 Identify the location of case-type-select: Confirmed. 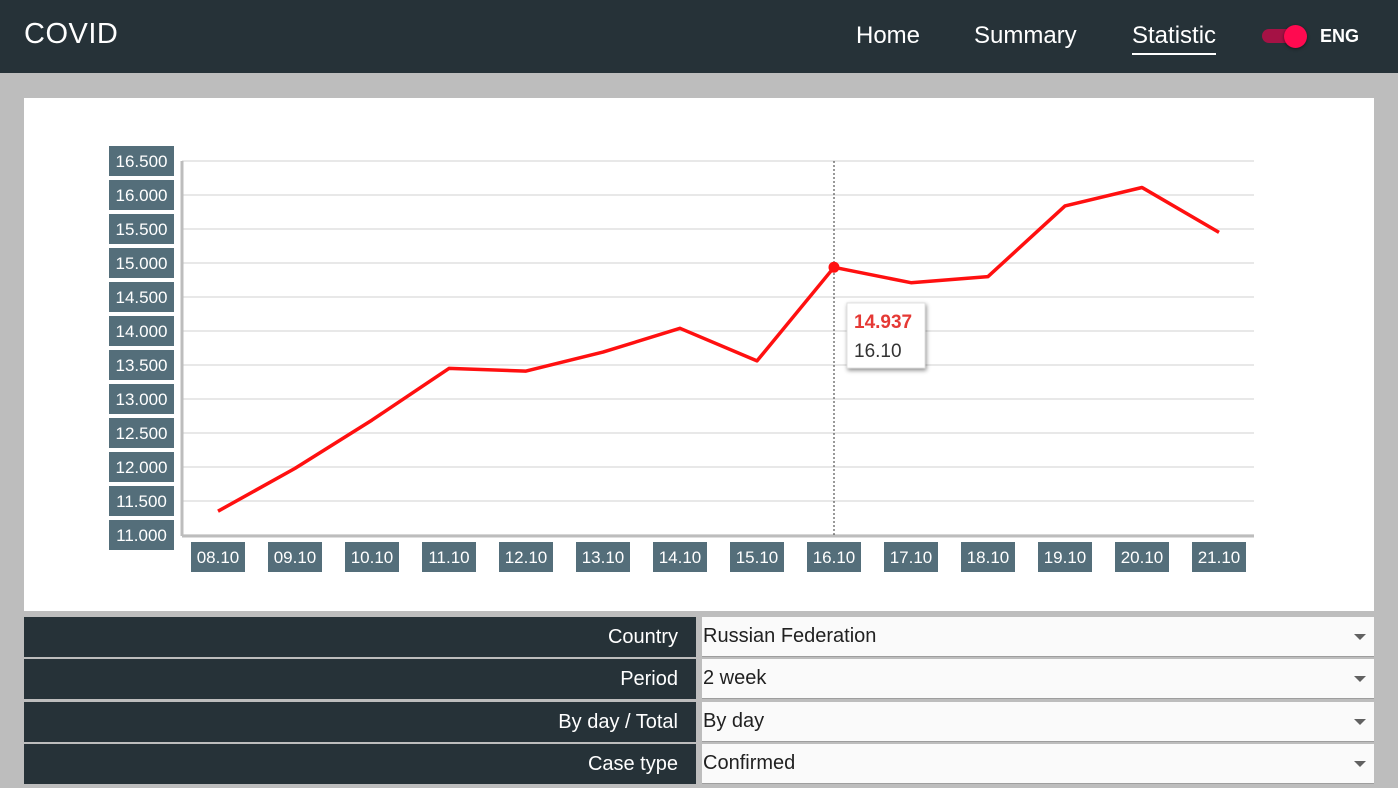
(1038, 764).